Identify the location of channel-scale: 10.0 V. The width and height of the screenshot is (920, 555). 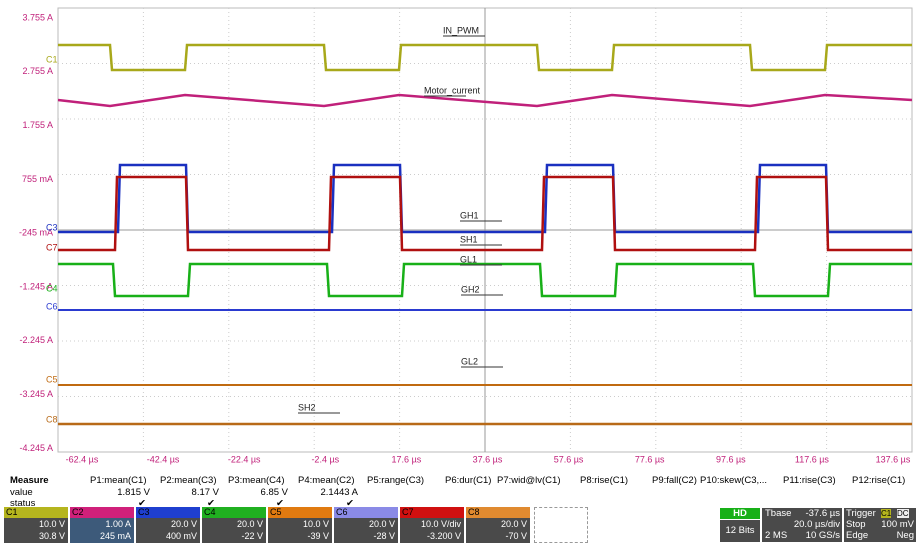
(315, 524).